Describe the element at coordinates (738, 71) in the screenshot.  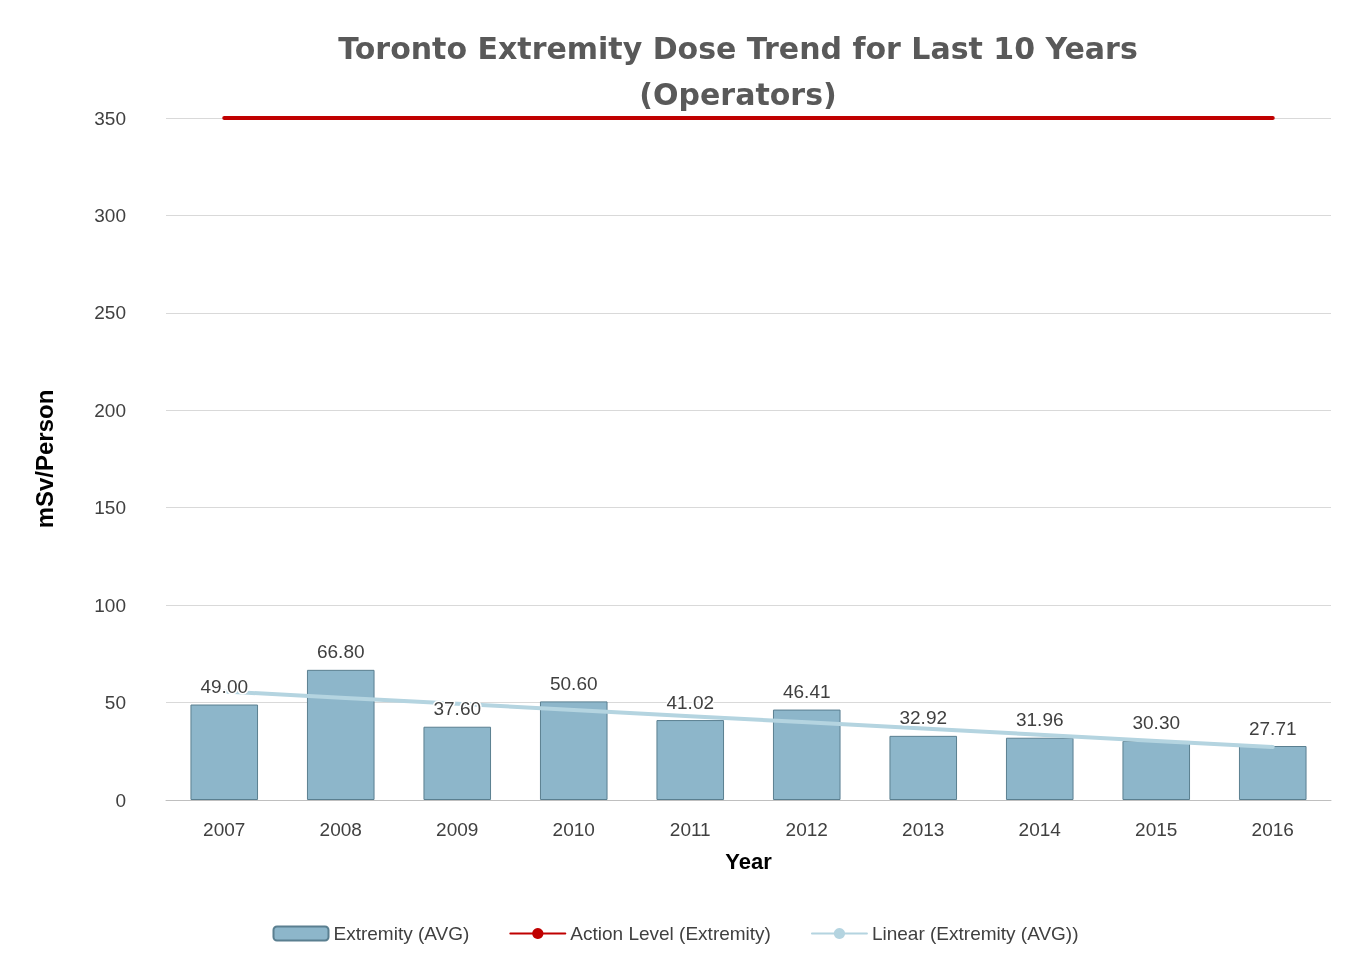
I see `chart-title: Toronto Extremity Dose Trend for Last 10 Years (Operators)` at that location.